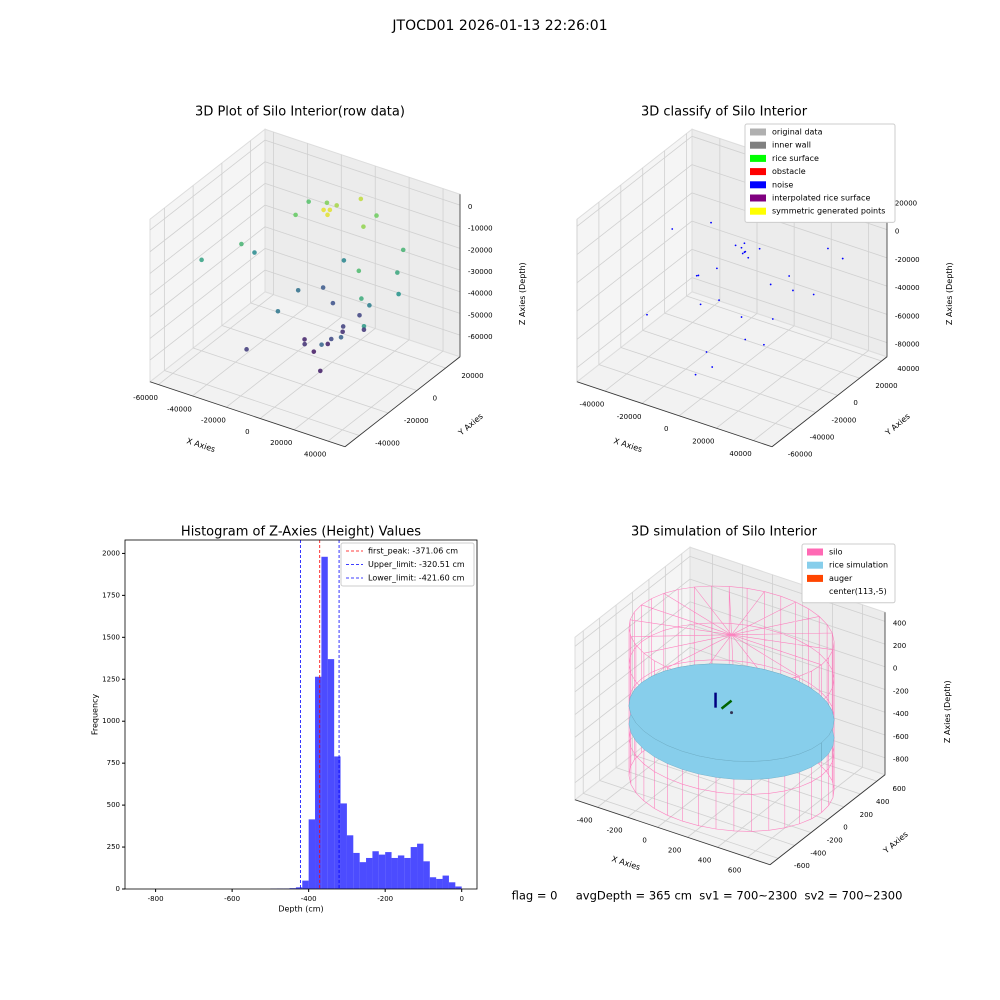  Describe the element at coordinates (797, 132) in the screenshot. I see `legend-label: original data` at that location.